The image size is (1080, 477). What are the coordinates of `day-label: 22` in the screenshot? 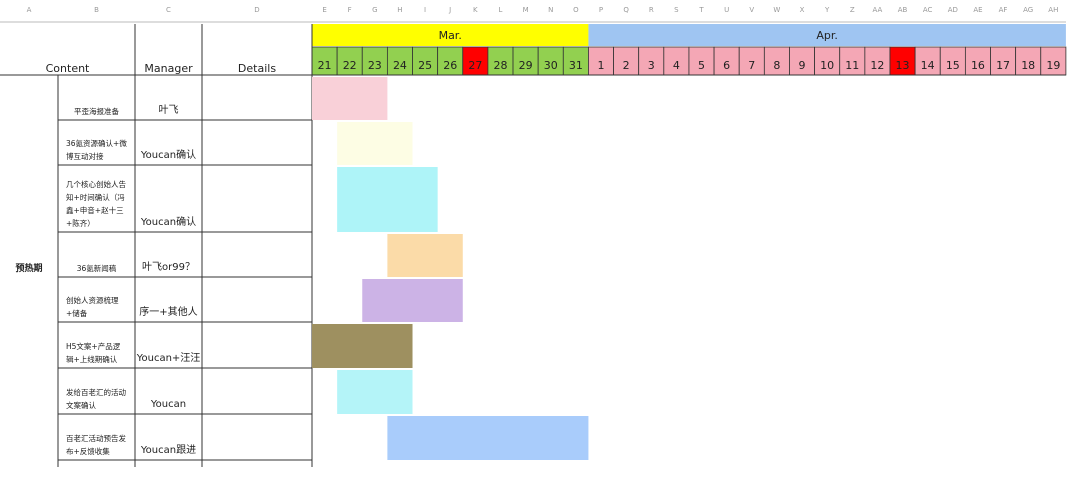 It's located at (349, 65).